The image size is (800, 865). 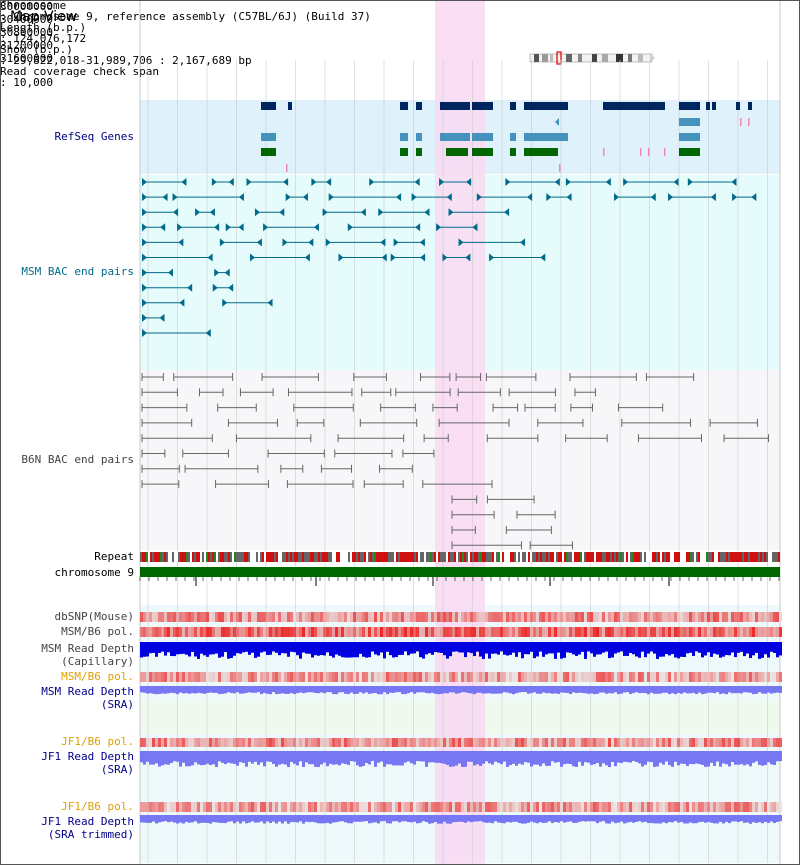 What do you see at coordinates (460, 432) in the screenshot?
I see `highlight-region` at bounding box center [460, 432].